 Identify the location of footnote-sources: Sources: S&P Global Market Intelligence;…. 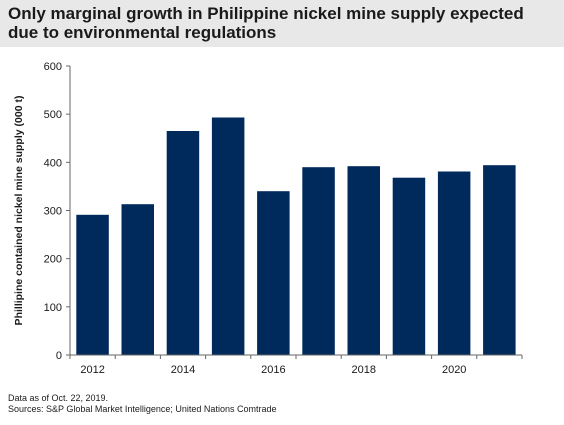
(142, 409).